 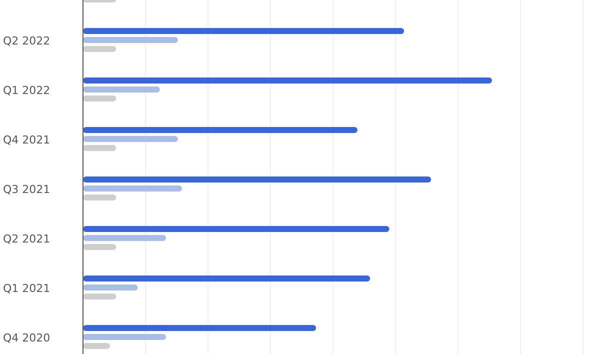 What do you see at coordinates (26, 289) in the screenshot?
I see `y-tick-label: Q1 2021` at bounding box center [26, 289].